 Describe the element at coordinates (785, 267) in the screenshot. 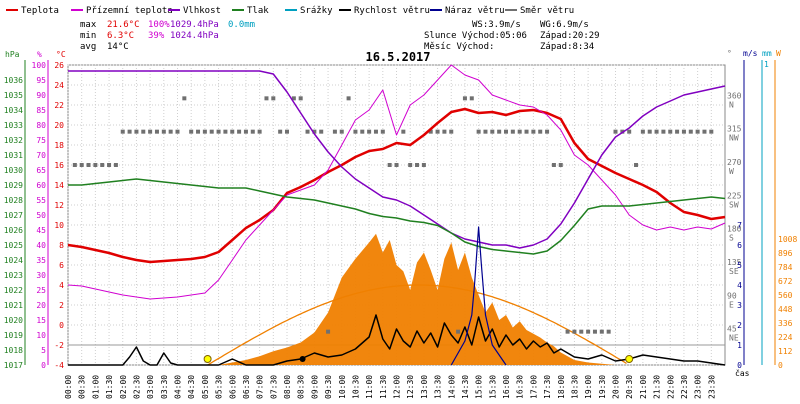

I see `w-tick-label: 784` at that location.